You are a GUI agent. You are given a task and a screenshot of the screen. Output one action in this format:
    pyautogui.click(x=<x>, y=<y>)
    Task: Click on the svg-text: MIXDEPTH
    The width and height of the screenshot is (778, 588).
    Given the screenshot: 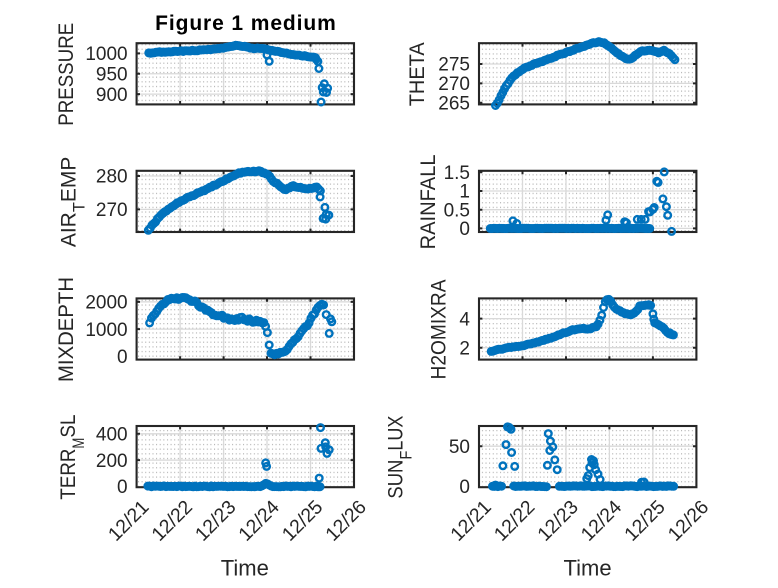 What is the action you would take?
    pyautogui.click(x=66, y=329)
    